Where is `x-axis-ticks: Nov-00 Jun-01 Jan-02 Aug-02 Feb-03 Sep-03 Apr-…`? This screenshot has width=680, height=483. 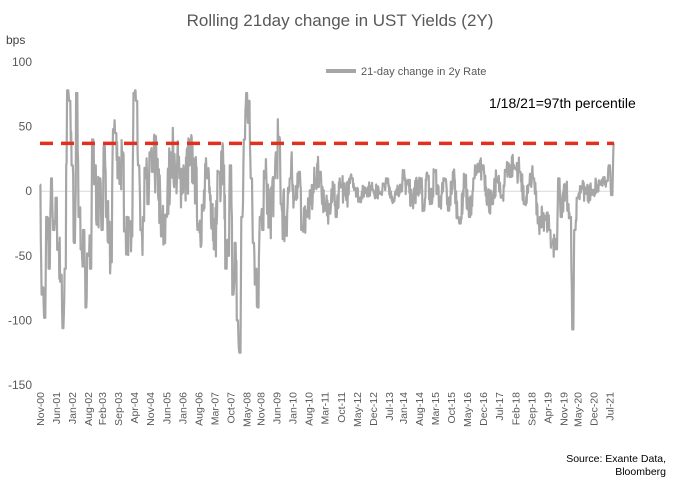
x-axis-ticks: Nov-00 Jun-01 Jan-02 Aug-02 Feb-03 Sep-03 Apr-… is located at coordinates (325, 409).